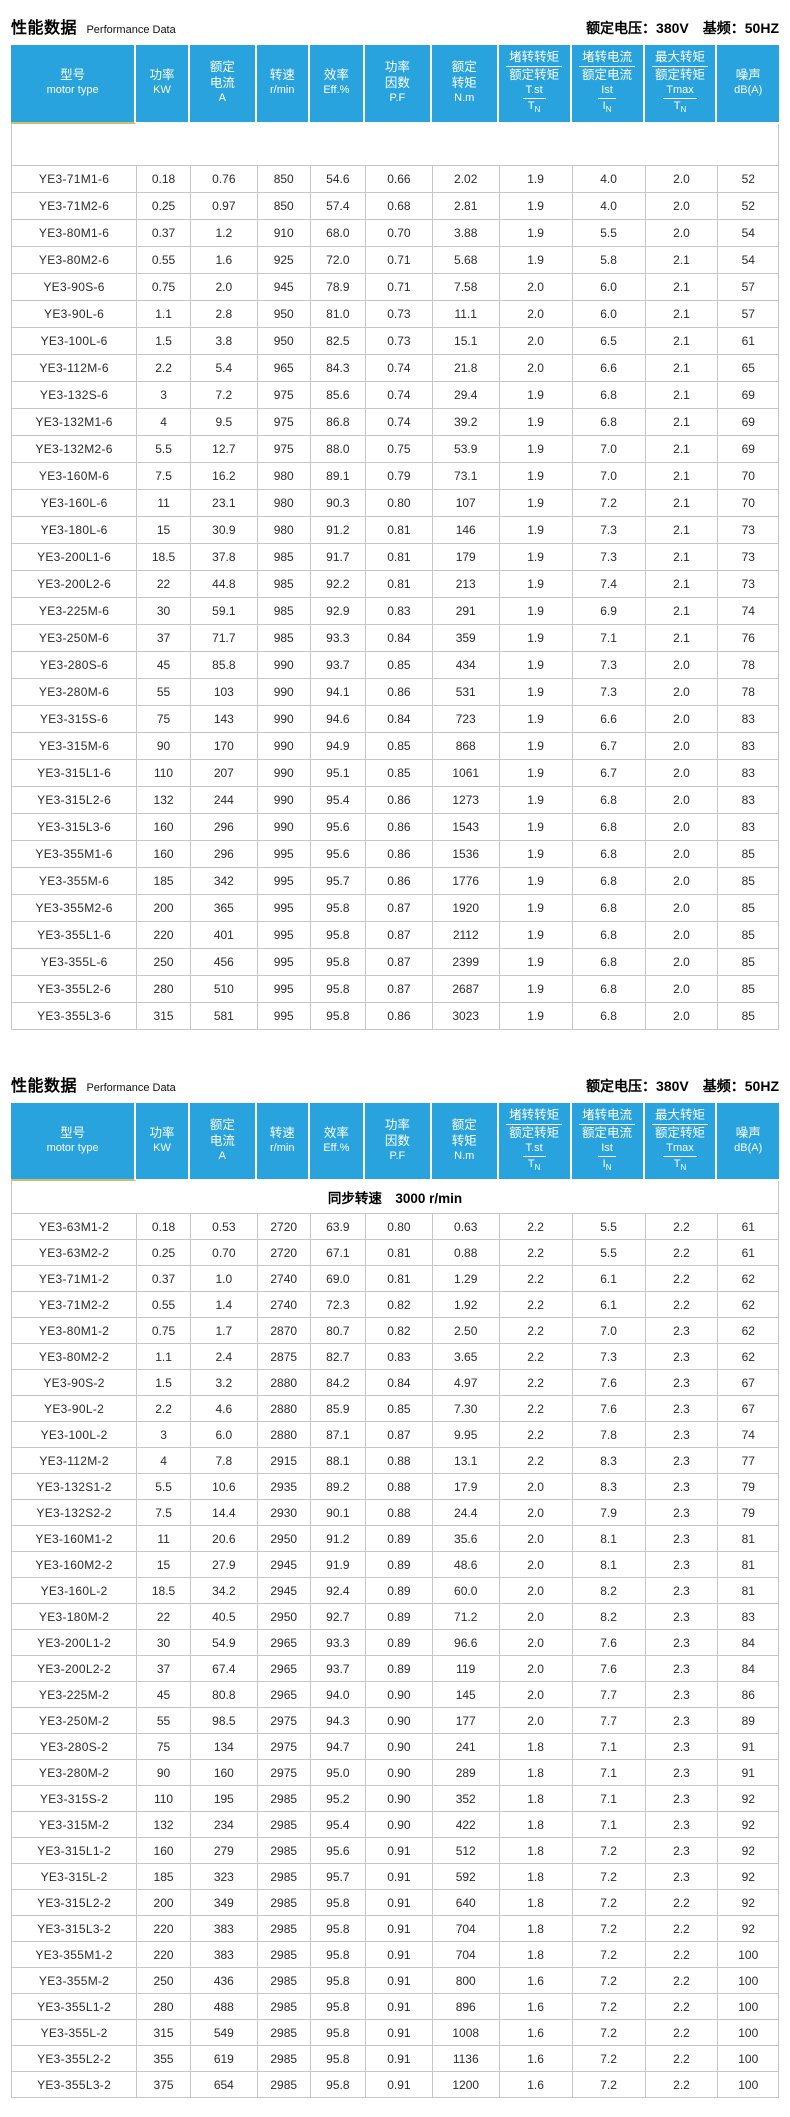 Image resolution: width=790 pixels, height=2117 pixels. What do you see at coordinates (748, 692) in the screenshot?
I see `data-cell: 78` at bounding box center [748, 692].